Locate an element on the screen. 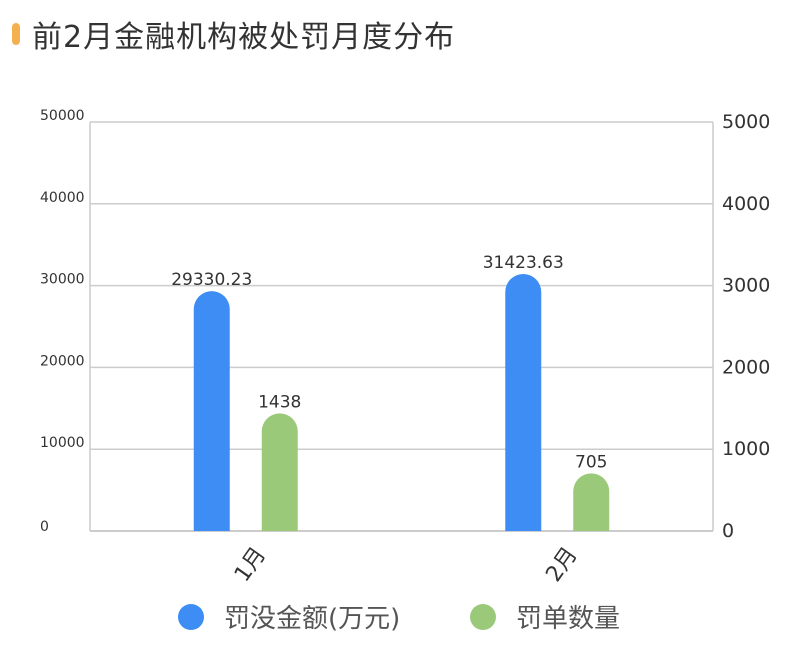 This screenshot has width=800, height=647. x-axis-tick-label: 1月 is located at coordinates (250, 565).